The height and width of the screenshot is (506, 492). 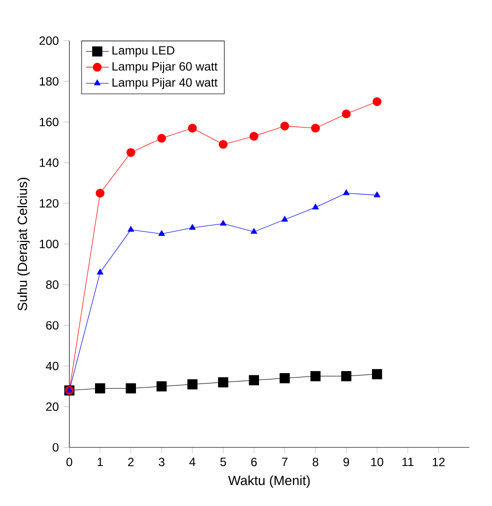 What do you see at coordinates (165, 68) in the screenshot?
I see `legend-label: Lampu Pijar 60 watt` at bounding box center [165, 68].